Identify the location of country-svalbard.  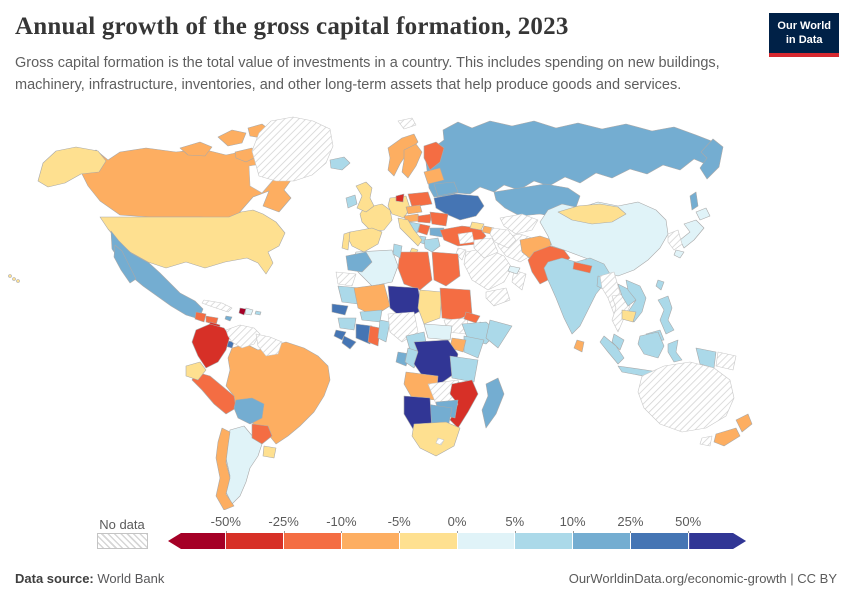
(407, 123).